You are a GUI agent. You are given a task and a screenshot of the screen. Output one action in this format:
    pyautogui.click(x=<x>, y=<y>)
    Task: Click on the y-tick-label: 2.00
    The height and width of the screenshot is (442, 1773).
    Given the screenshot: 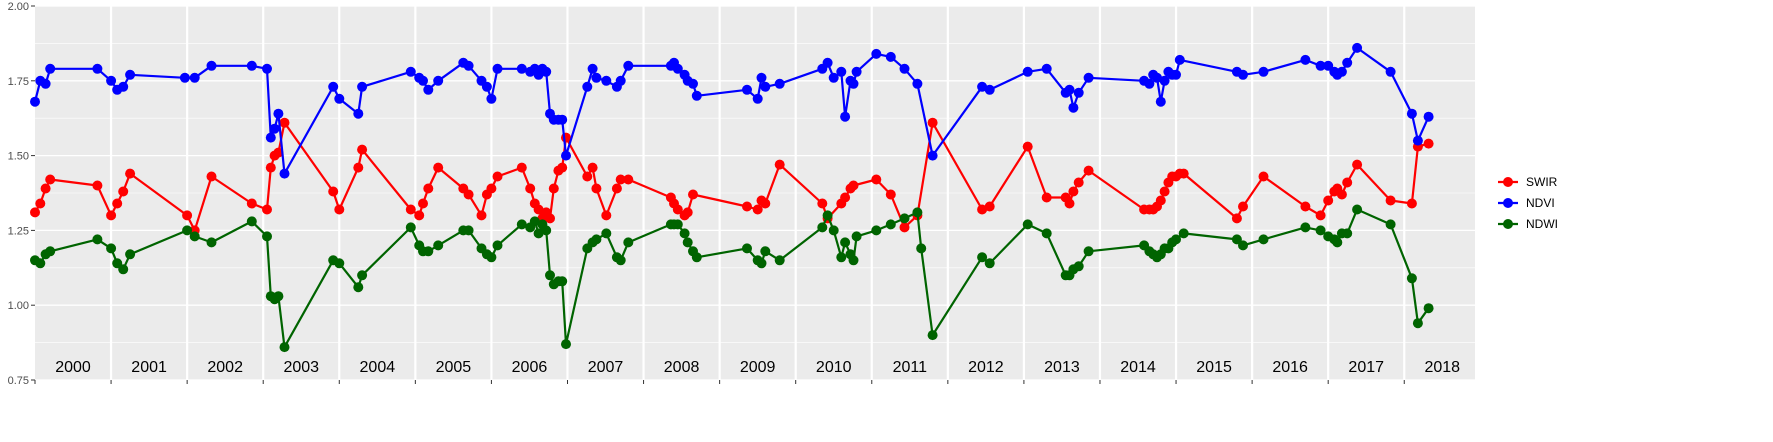 What is the action you would take?
    pyautogui.click(x=18, y=7)
    